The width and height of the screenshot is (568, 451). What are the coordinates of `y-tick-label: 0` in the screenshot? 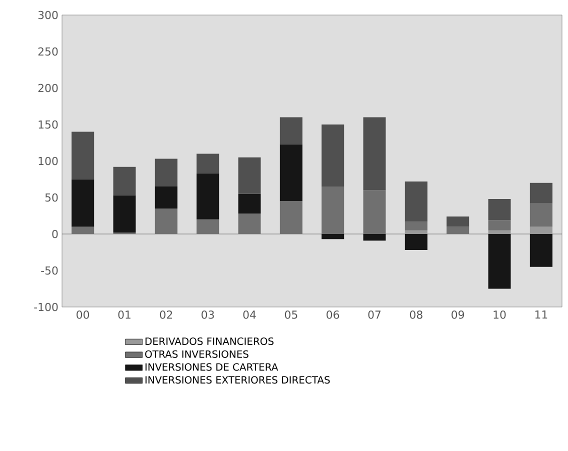 It's located at (55, 234).